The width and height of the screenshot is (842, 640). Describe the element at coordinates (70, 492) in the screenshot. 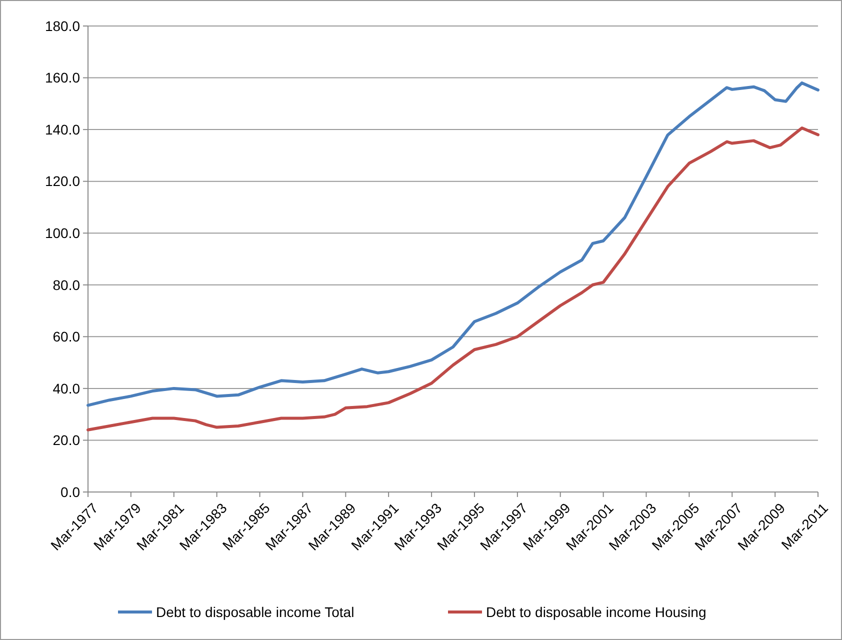

I see `y-tick-label: 0.0` at that location.